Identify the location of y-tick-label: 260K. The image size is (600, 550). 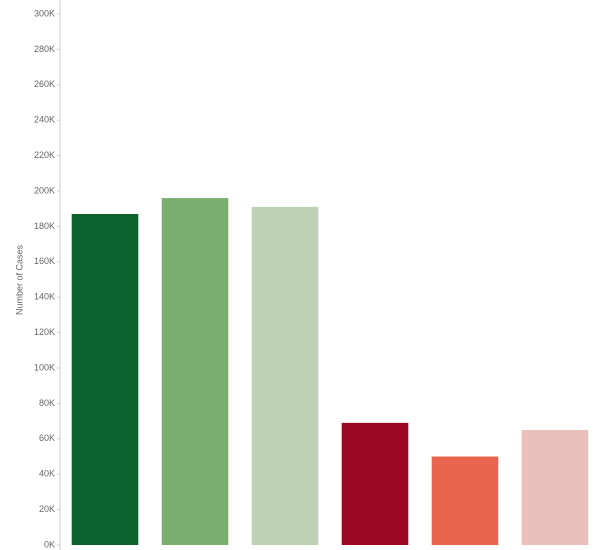
(44, 84).